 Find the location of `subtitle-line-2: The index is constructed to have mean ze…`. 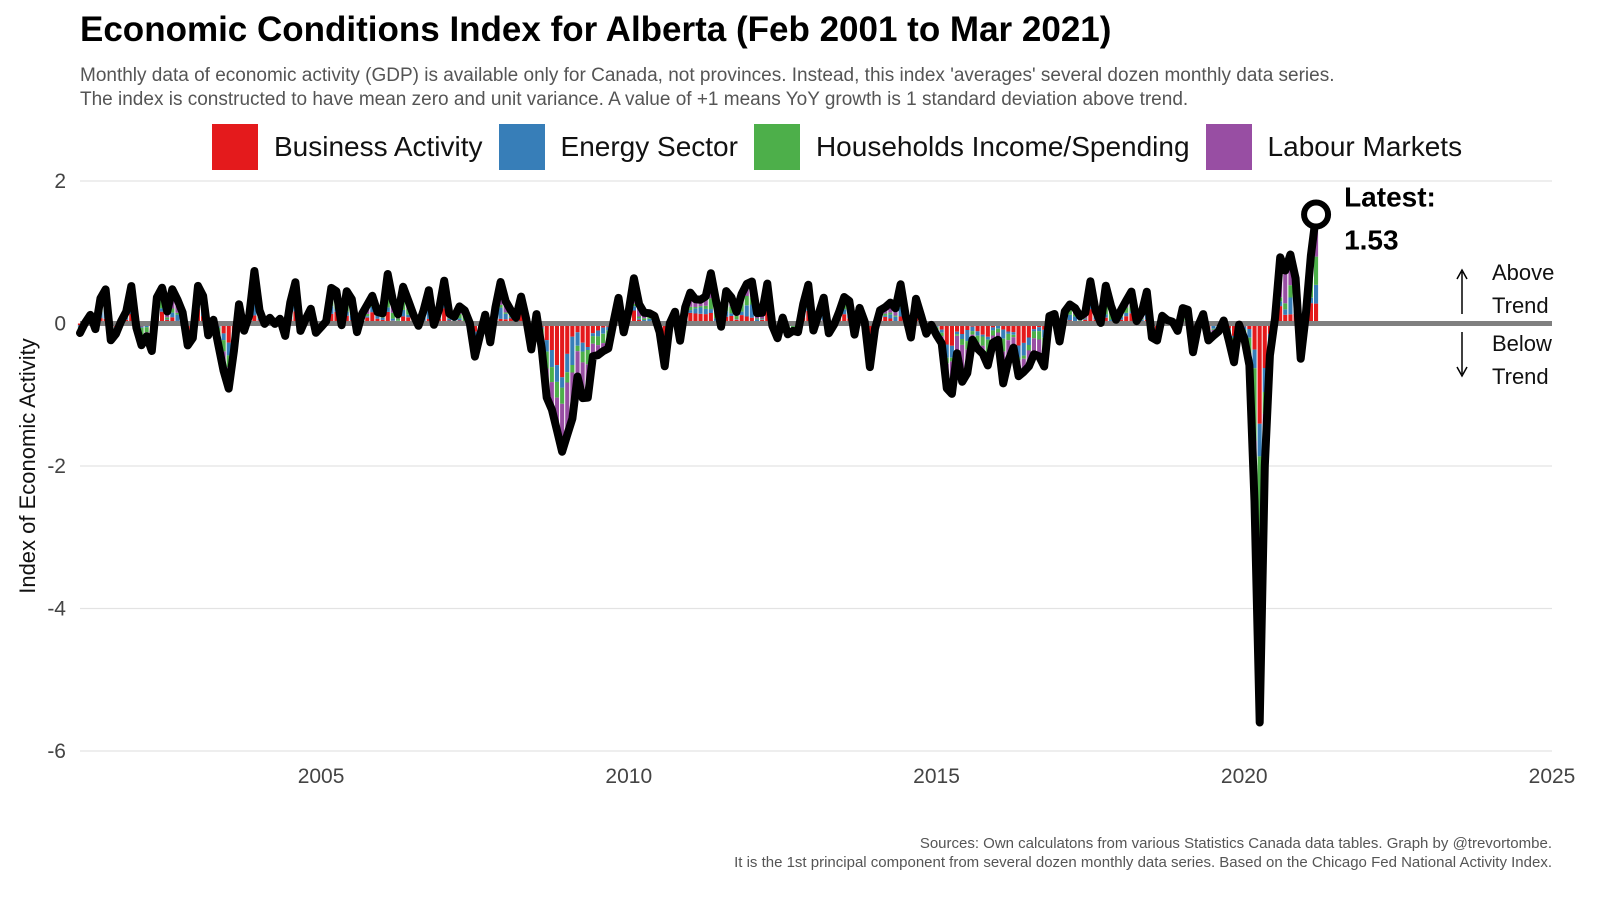

subtitle-line-2: The index is constructed to have mean ze… is located at coordinates (634, 99).